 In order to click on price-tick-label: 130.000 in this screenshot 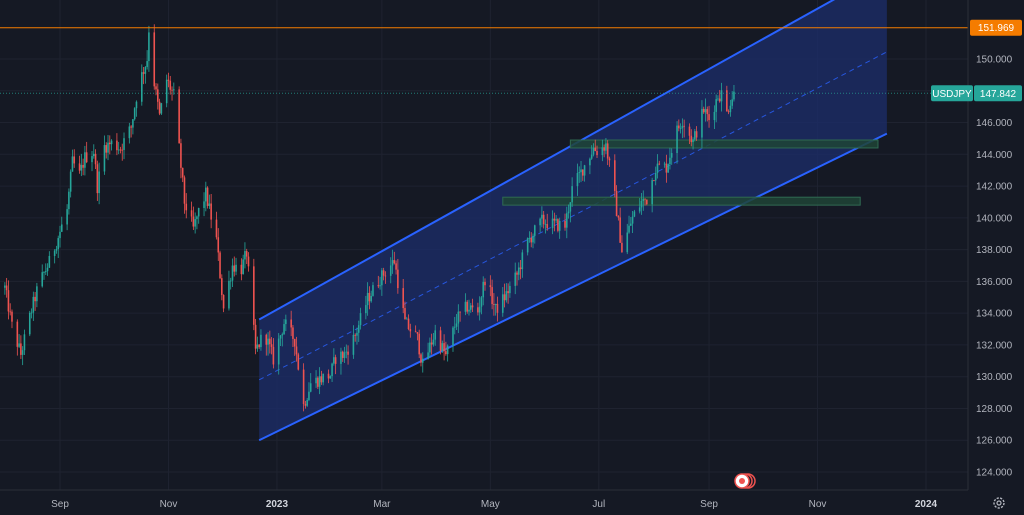, I will do `click(994, 377)`.